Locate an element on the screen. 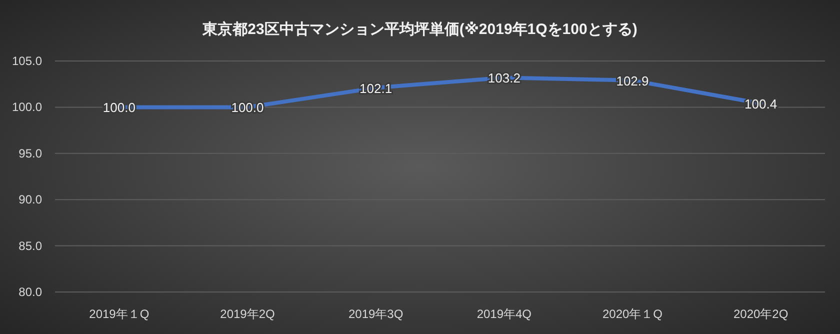 This screenshot has width=840, height=334. y-tick-label: 100.0 is located at coordinates (27, 107).